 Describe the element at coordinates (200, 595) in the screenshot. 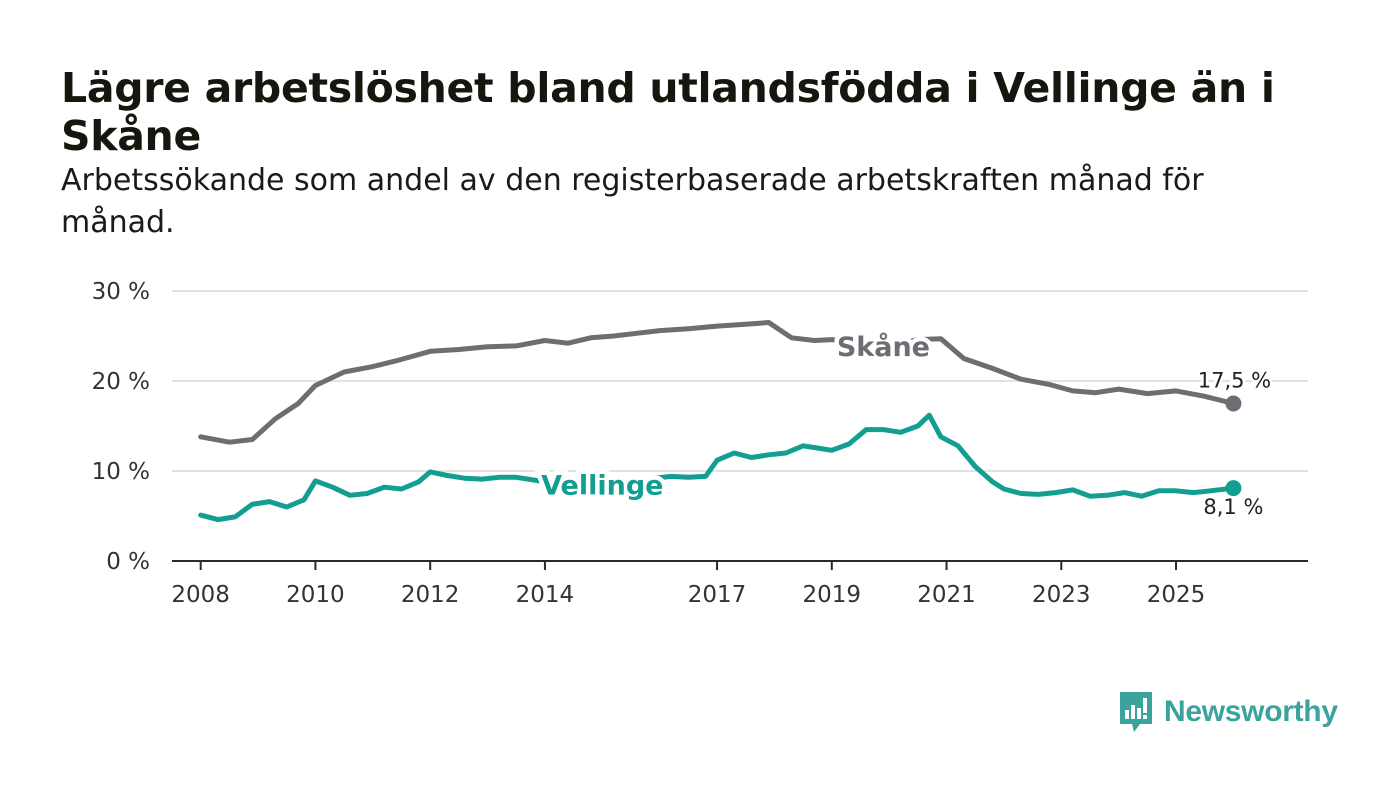

I see `x-tick-label: 2008` at that location.